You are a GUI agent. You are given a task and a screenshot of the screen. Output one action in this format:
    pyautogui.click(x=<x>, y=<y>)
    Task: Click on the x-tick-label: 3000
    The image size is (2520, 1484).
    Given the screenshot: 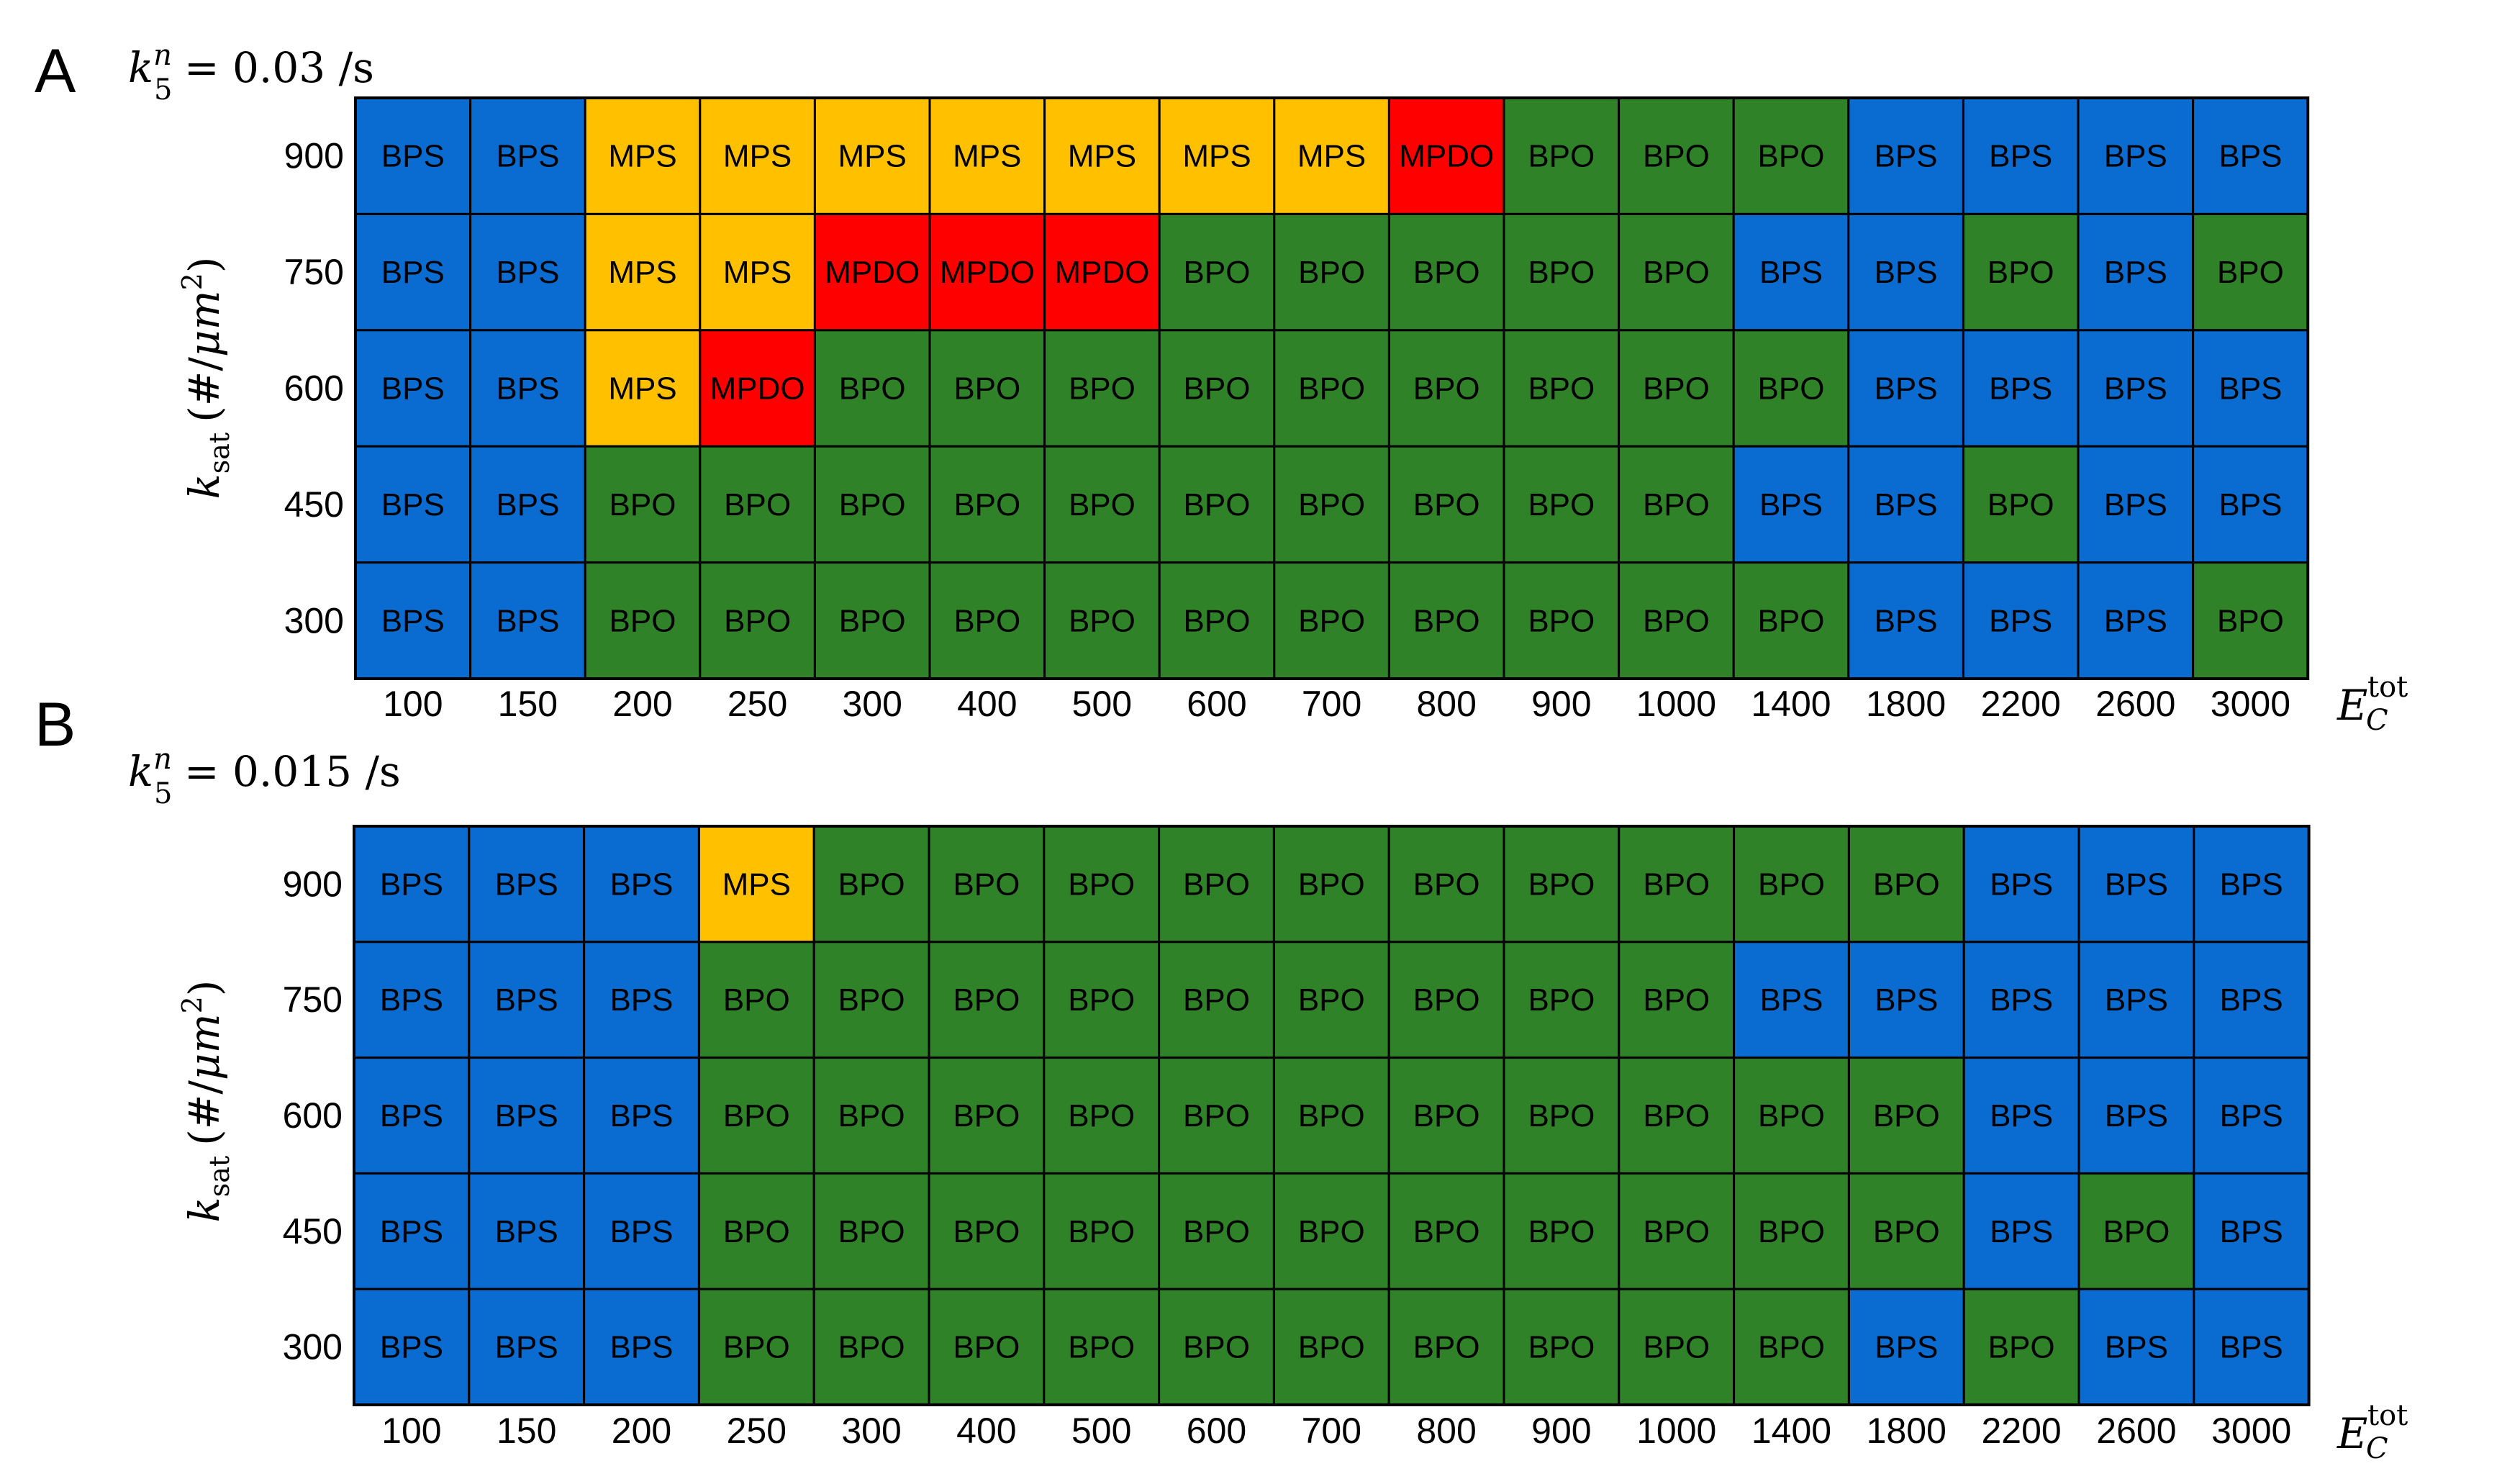 What is the action you would take?
    pyautogui.click(x=2250, y=704)
    